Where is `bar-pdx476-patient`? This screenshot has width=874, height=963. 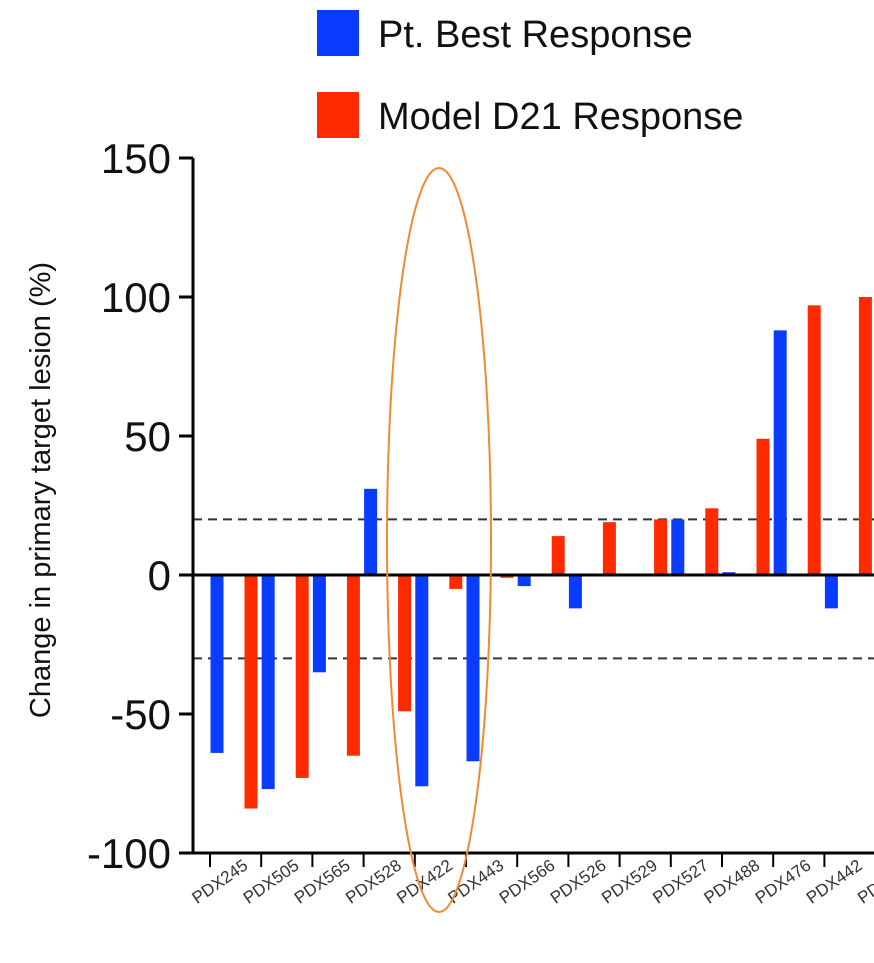
bar-pdx476-patient is located at coordinates (780, 452).